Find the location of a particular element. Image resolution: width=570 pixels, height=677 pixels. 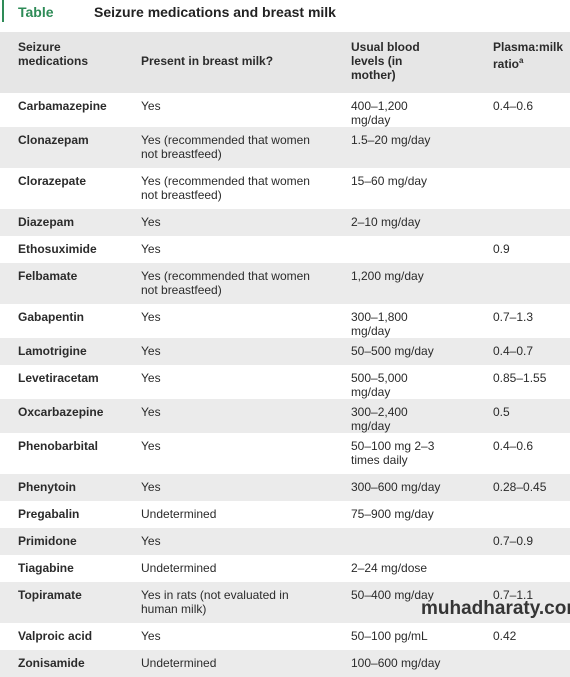

table-row: Diazepam Yes 2–10 mg/day is located at coordinates (285, 222).